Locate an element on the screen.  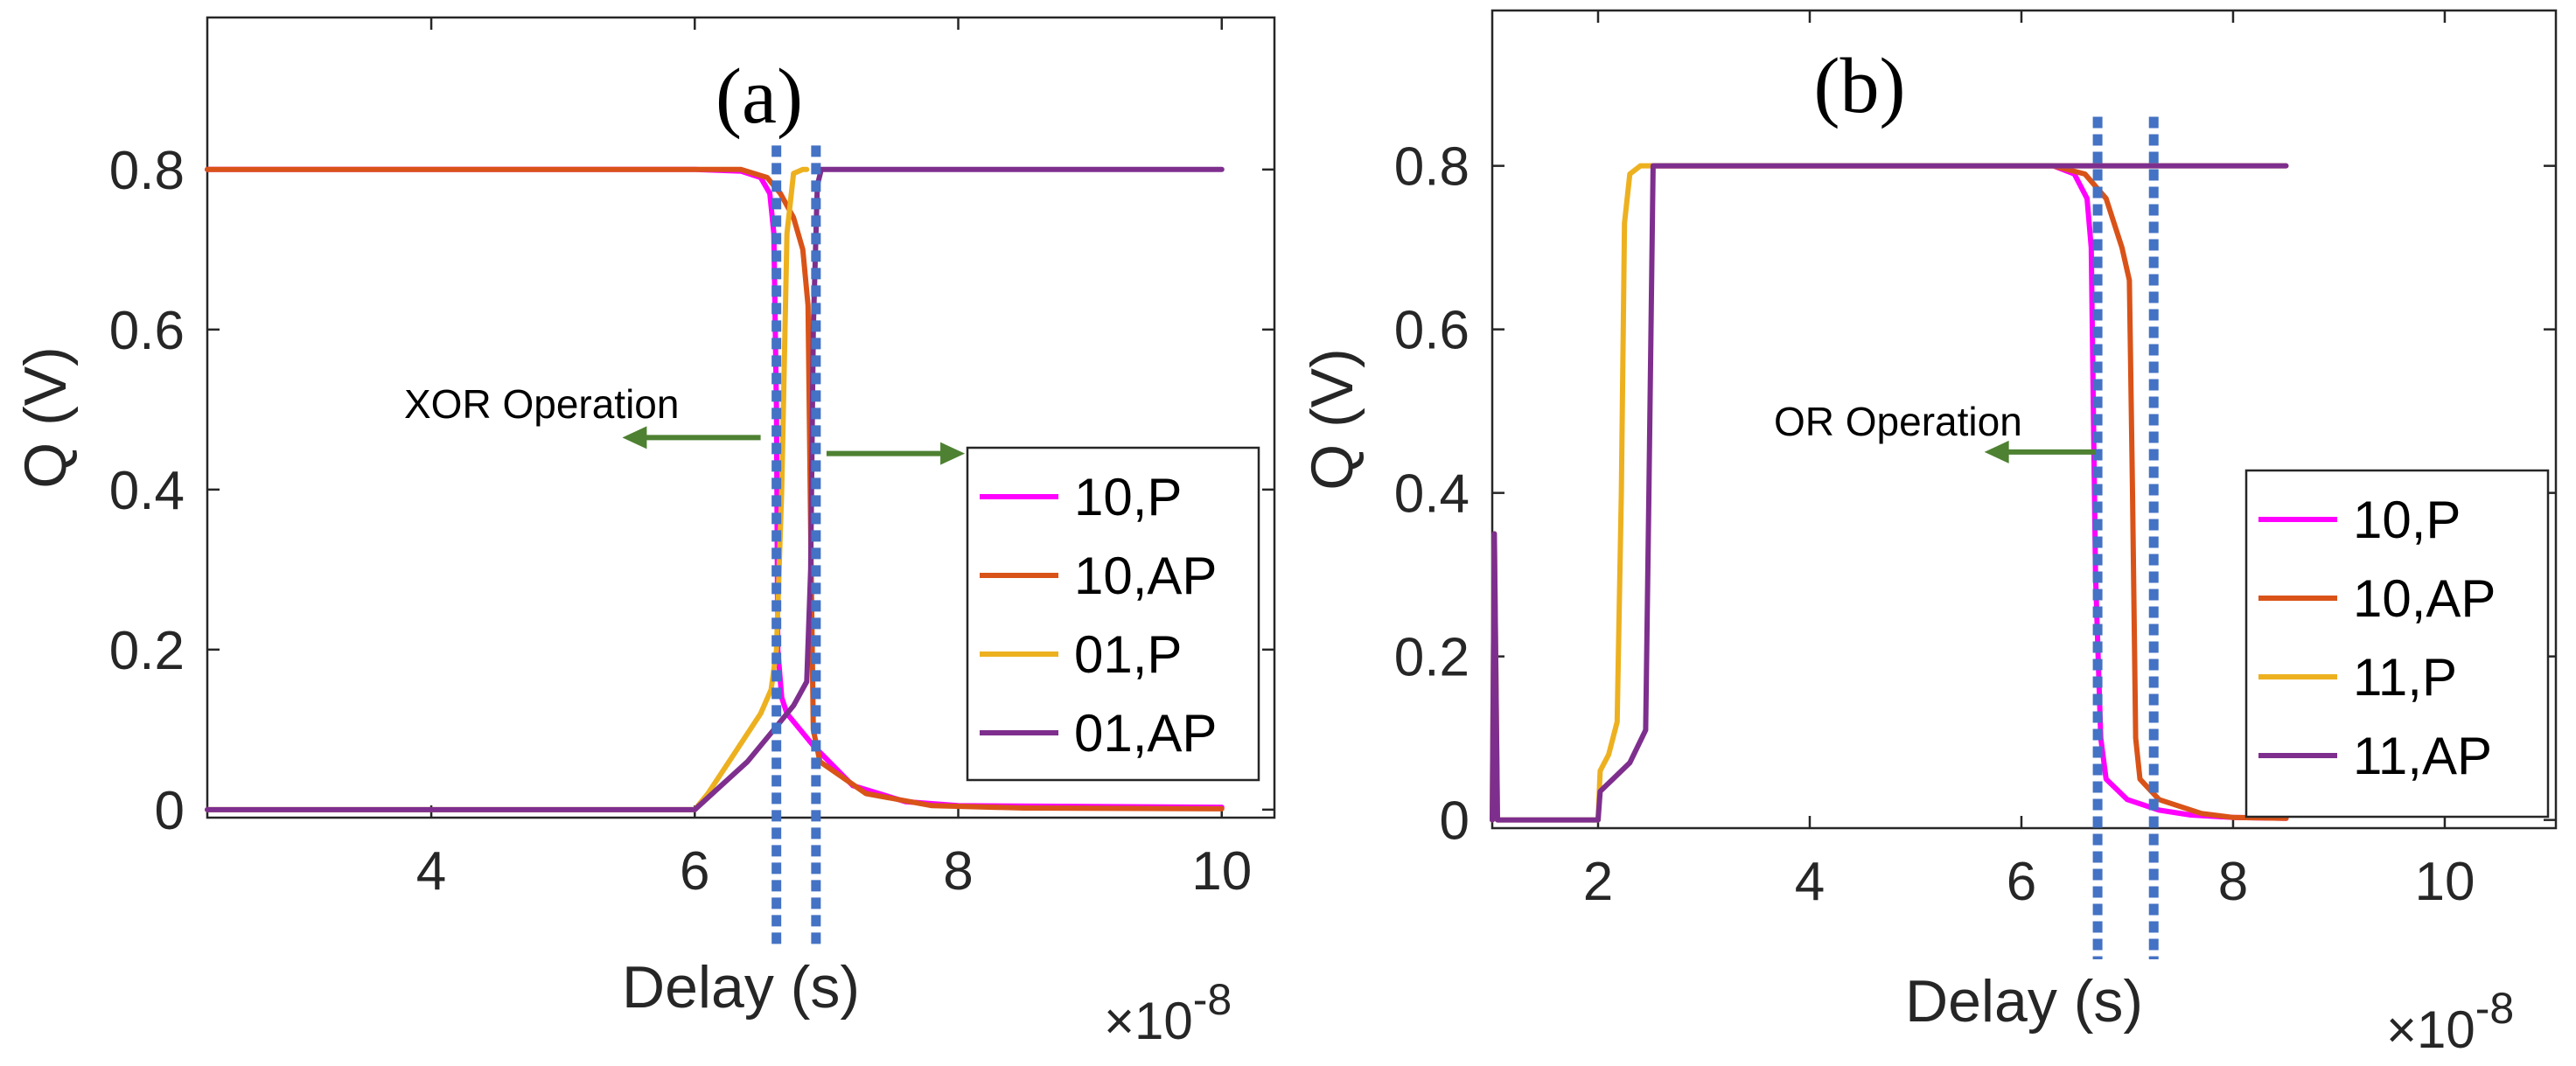
panel-label: (a) is located at coordinates (759, 96).